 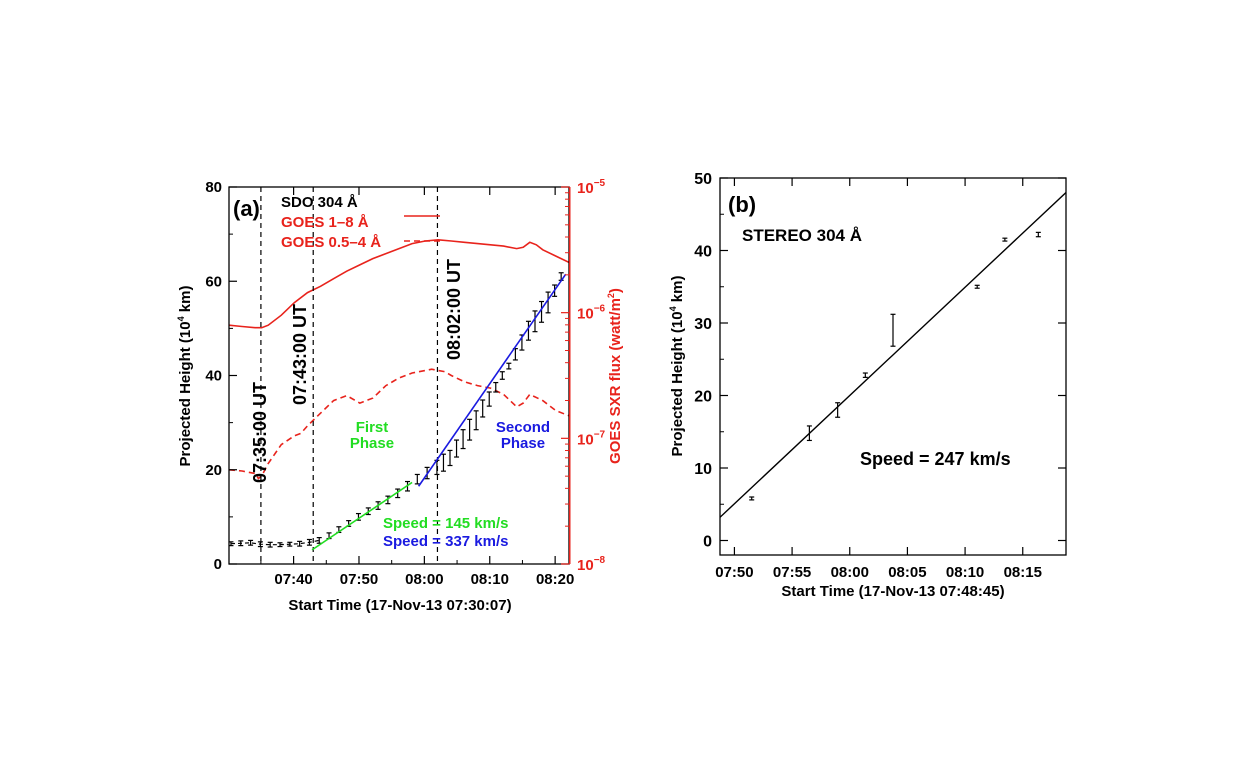 I want to click on panel-b-label: (b), so click(x=742, y=204).